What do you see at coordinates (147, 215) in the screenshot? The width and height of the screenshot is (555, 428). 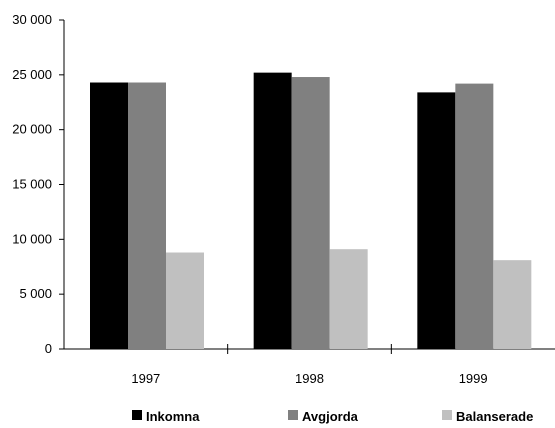 I see `bar-avgjorda-1997` at bounding box center [147, 215].